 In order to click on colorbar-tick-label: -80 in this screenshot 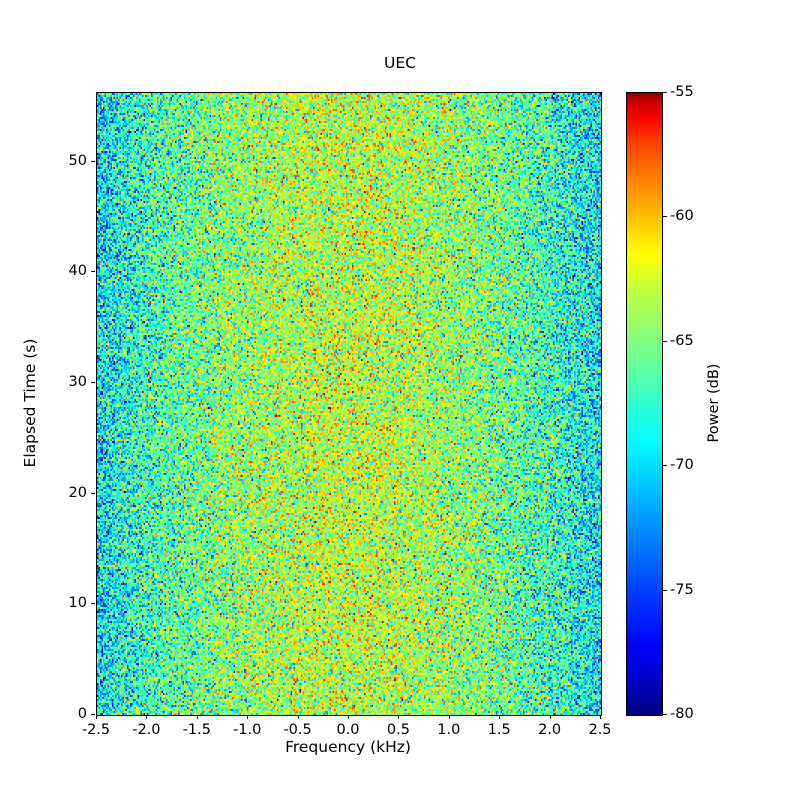, I will do `click(682, 714)`.